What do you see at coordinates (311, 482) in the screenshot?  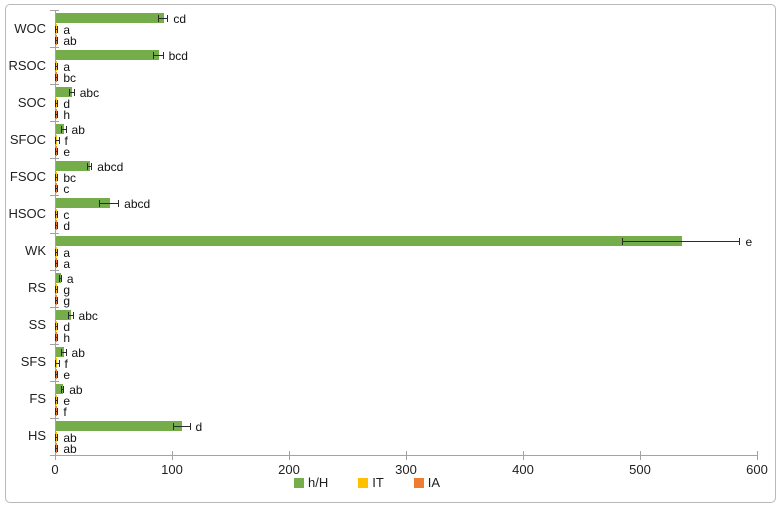 I see `legend-item-hH: h/H` at bounding box center [311, 482].